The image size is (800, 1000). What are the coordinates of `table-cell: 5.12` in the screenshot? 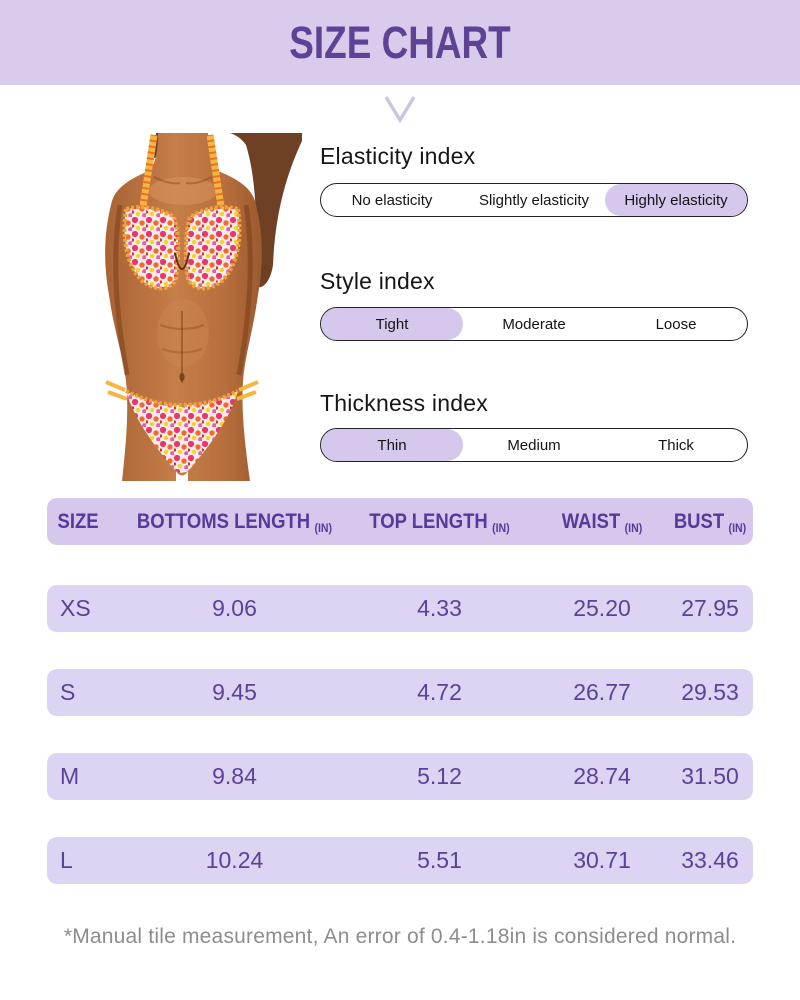 It's located at (439, 776).